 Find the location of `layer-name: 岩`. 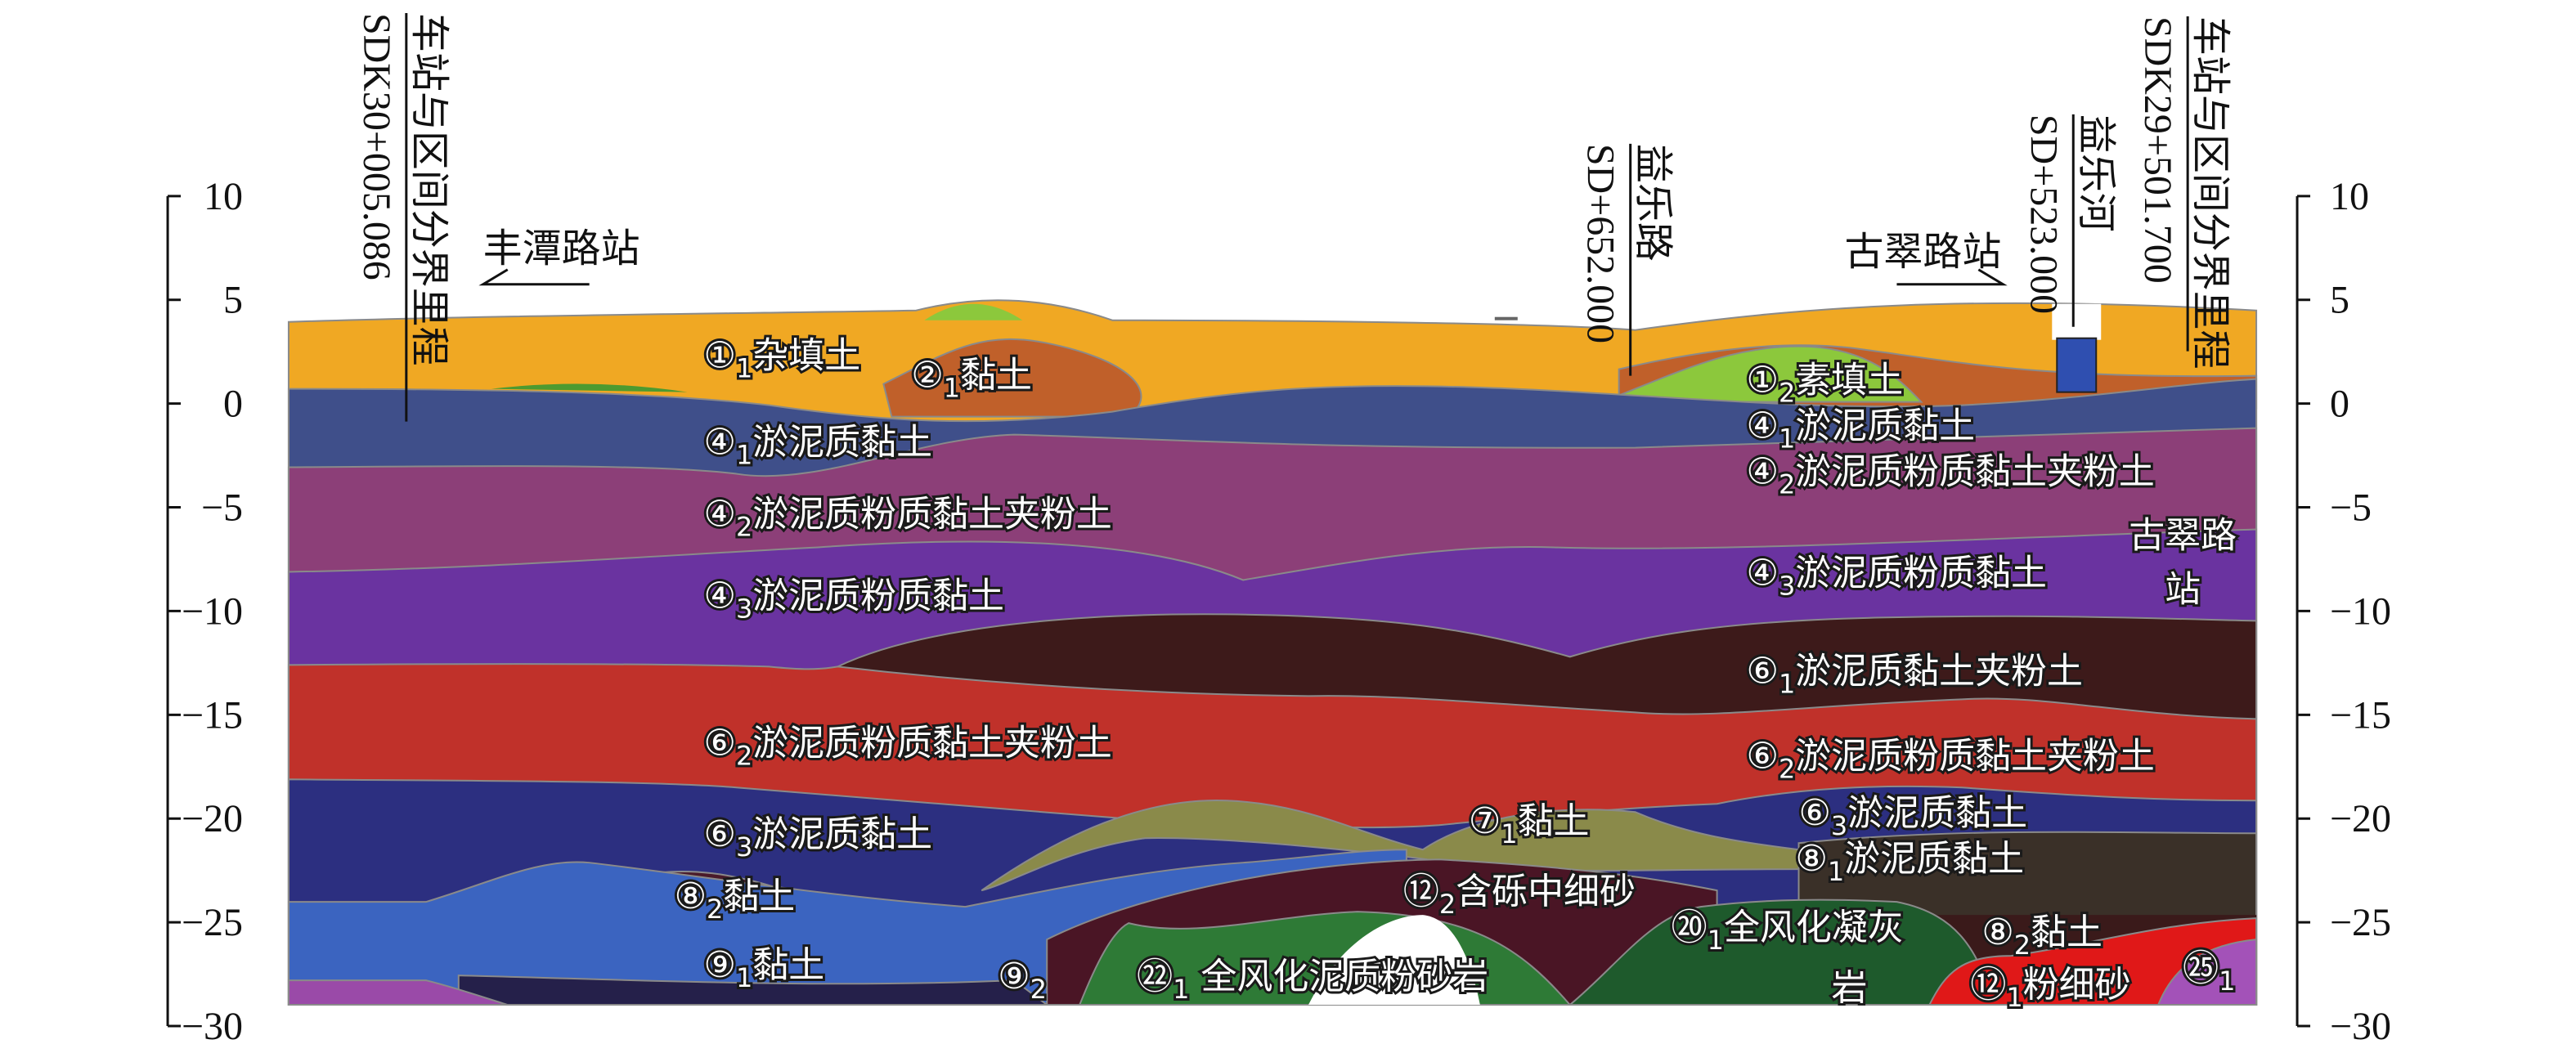

layer-name: 岩 is located at coordinates (1849, 988).